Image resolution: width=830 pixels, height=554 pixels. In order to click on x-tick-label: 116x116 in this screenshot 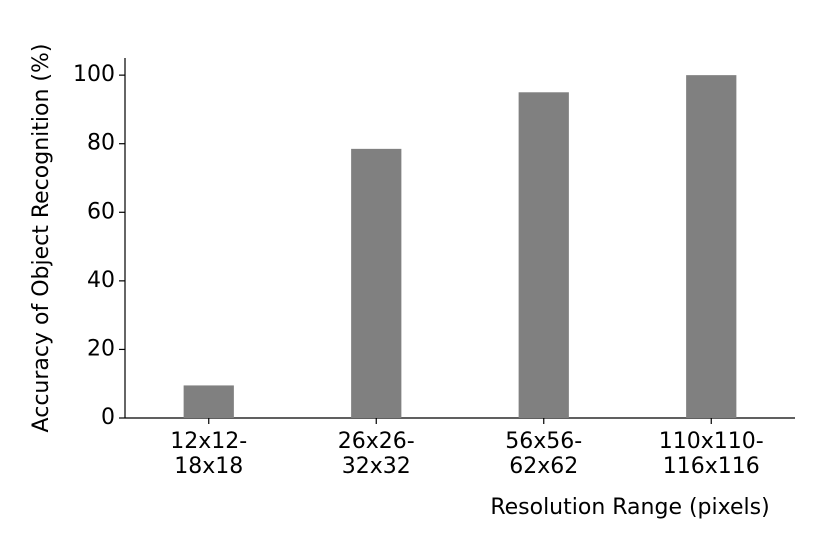, I will do `click(711, 466)`.